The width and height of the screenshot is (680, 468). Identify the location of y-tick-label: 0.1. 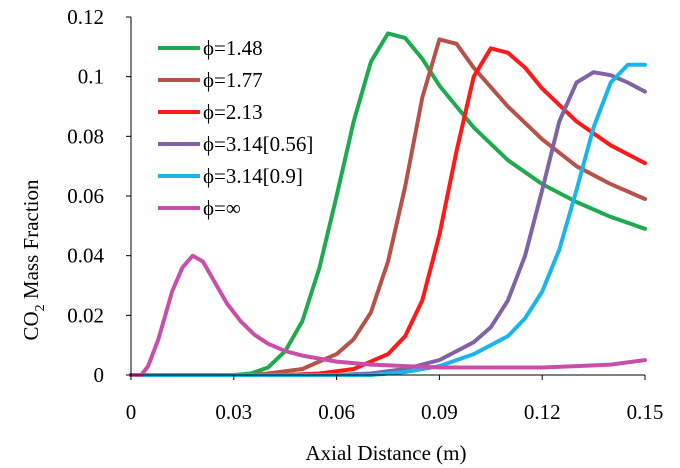
(91, 77).